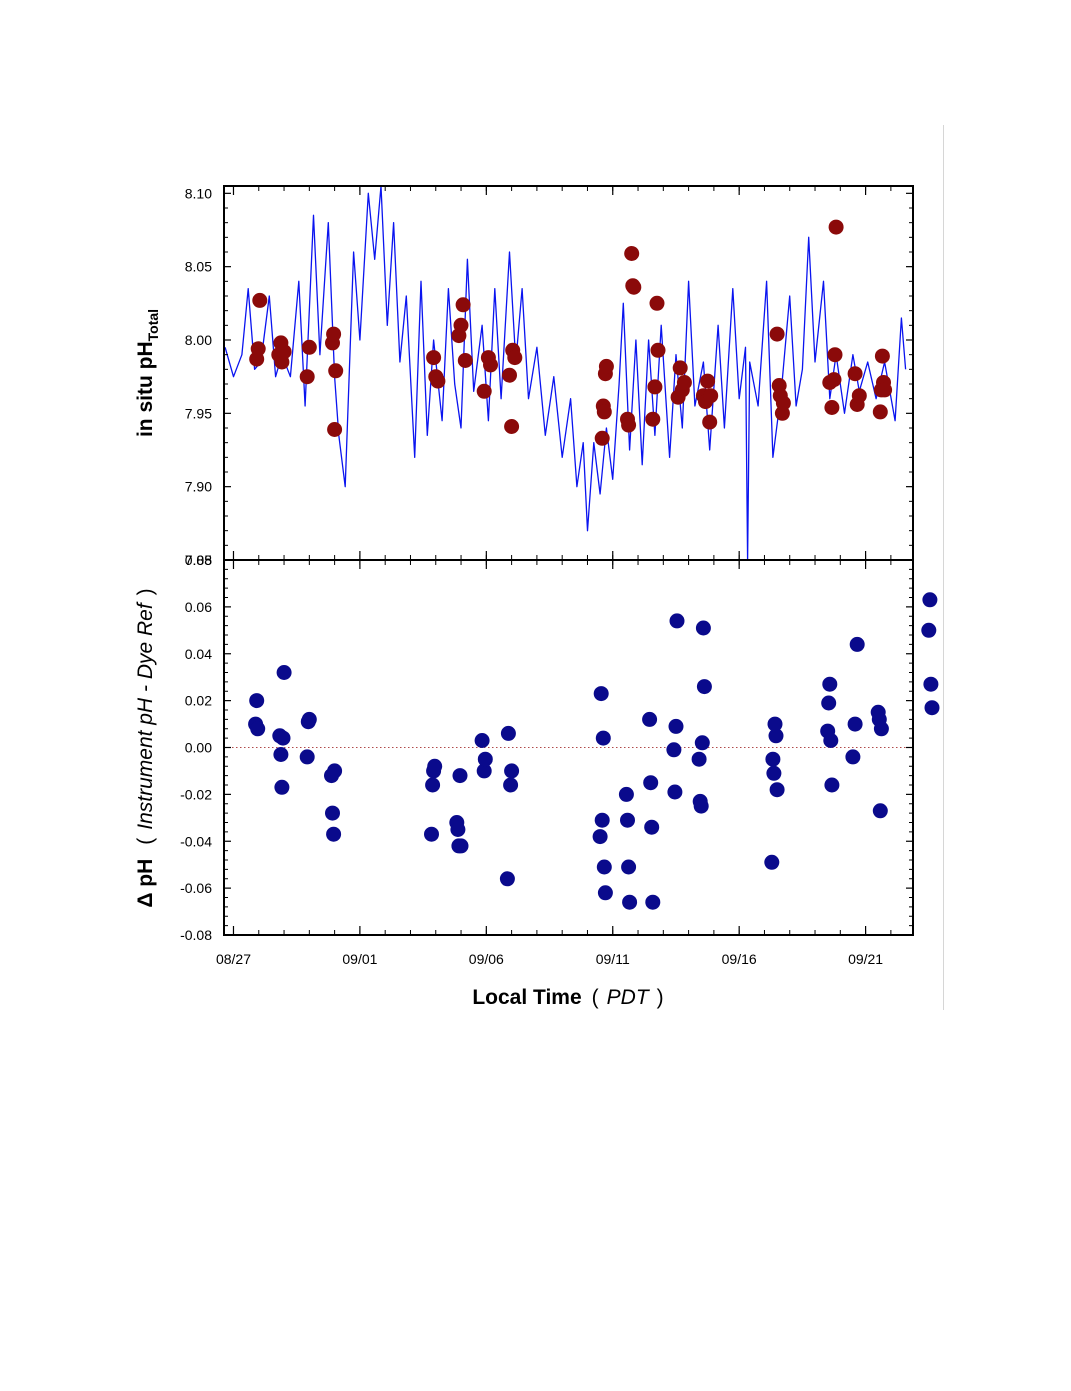 The width and height of the screenshot is (1071, 1391). I want to click on top-y-tick-label: 8.05, so click(198, 267).